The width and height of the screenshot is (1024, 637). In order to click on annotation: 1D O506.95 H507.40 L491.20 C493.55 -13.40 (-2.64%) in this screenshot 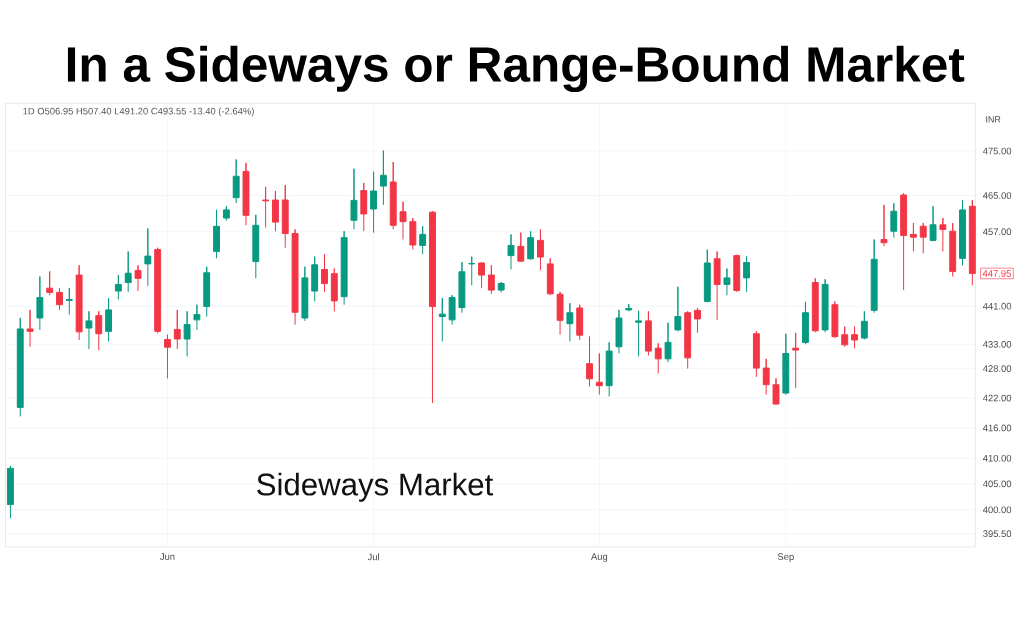, I will do `click(138, 112)`.